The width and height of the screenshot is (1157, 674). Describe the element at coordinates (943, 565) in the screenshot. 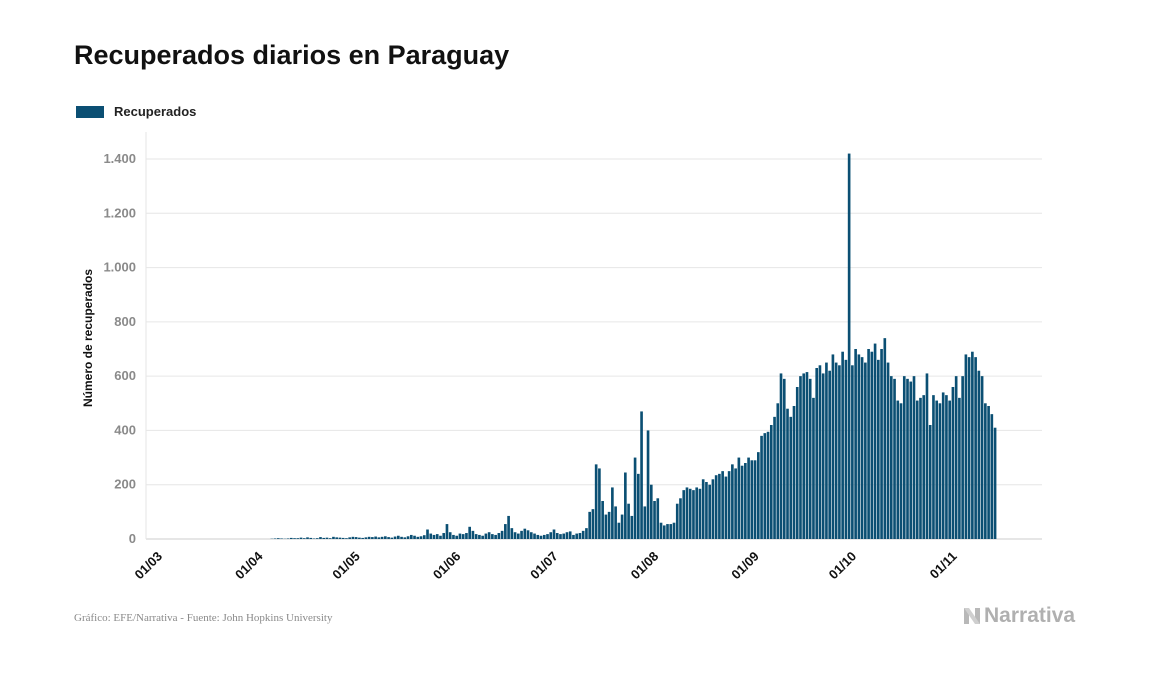

I see `x-tick-label: 01/11` at that location.